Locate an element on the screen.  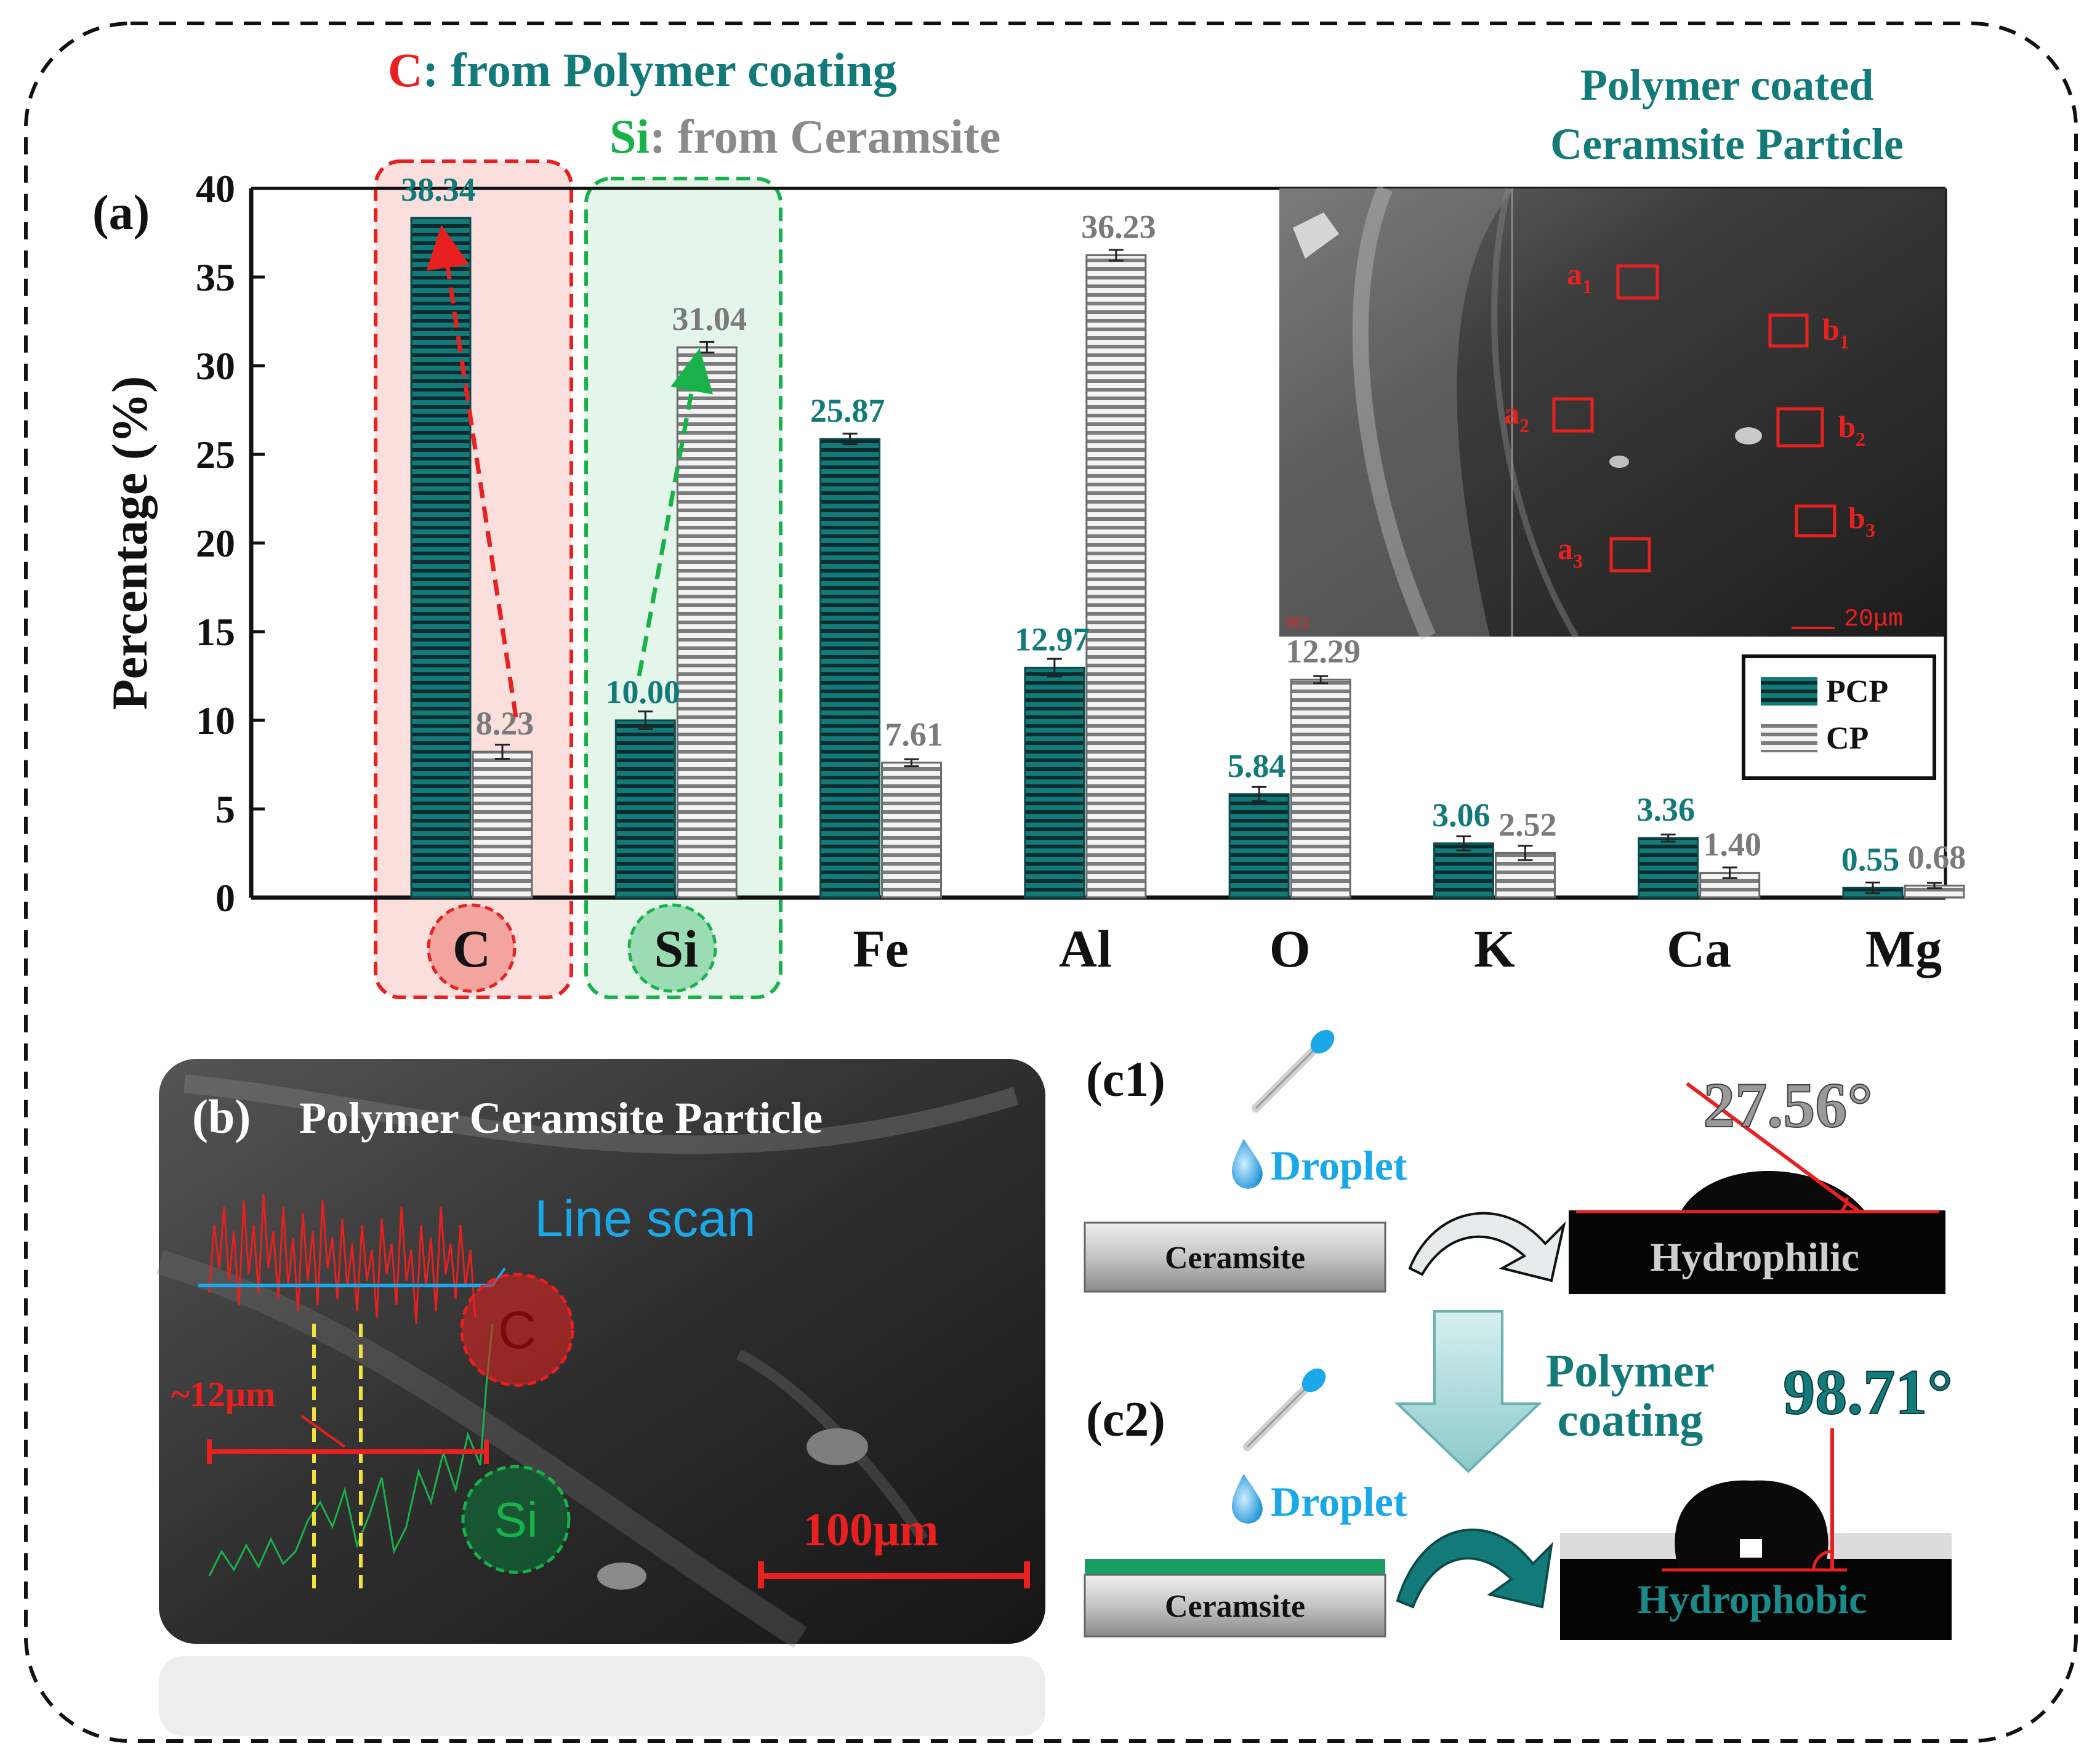
c2-droplet-icon is located at coordinates (1247, 1499).